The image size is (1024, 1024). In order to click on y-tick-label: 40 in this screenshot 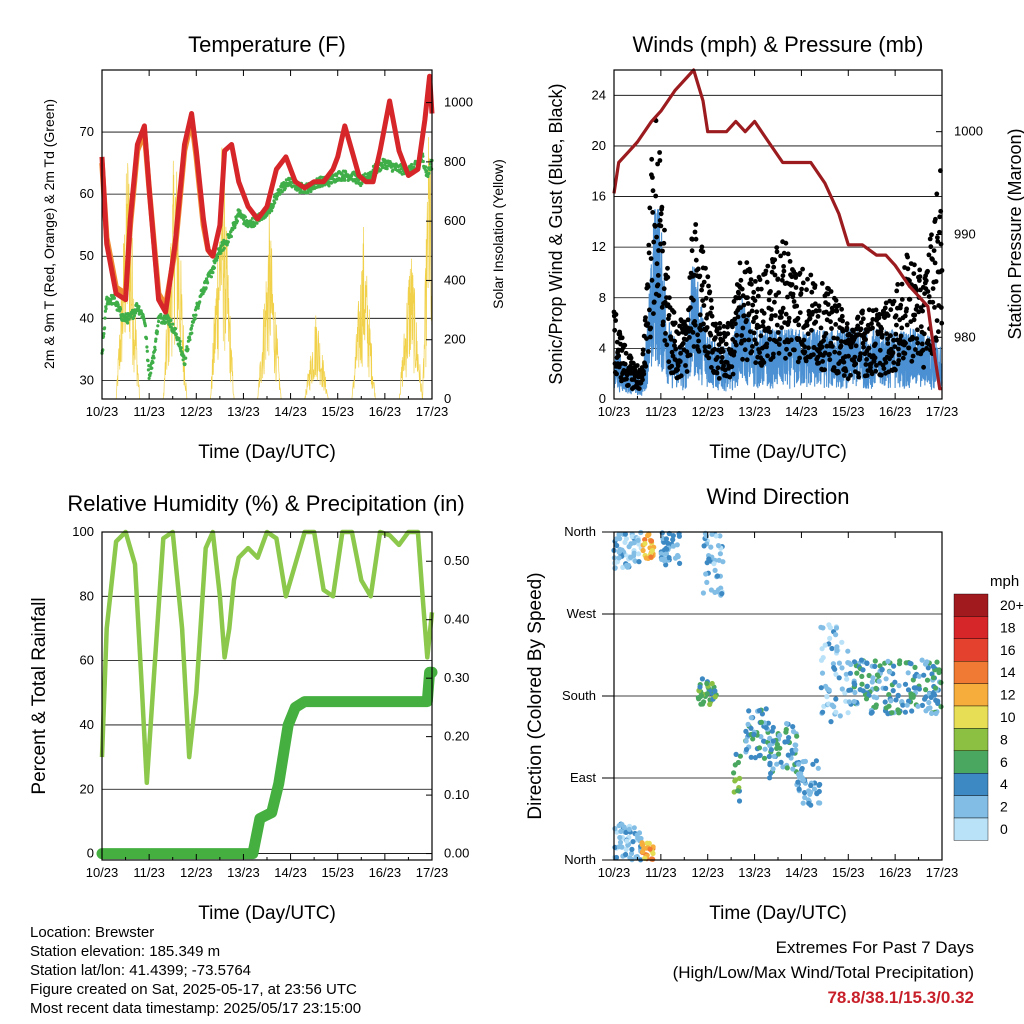, I will do `click(87, 724)`.